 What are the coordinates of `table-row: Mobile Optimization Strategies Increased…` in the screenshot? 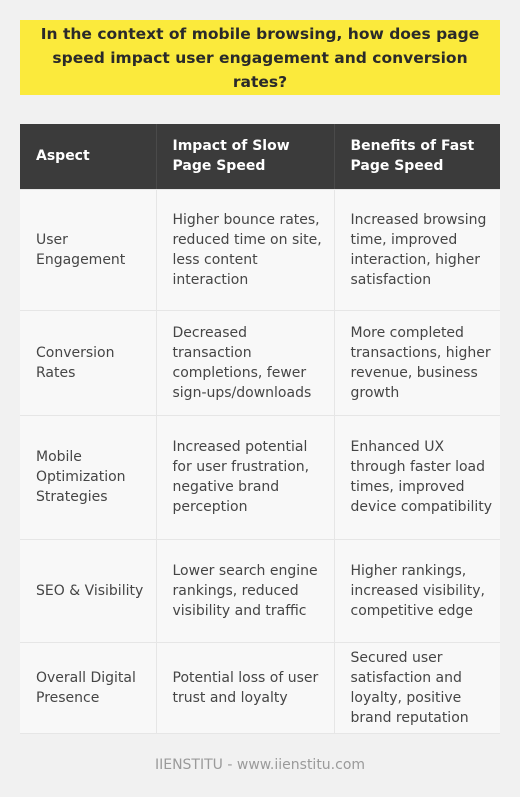 It's located at (260, 477).